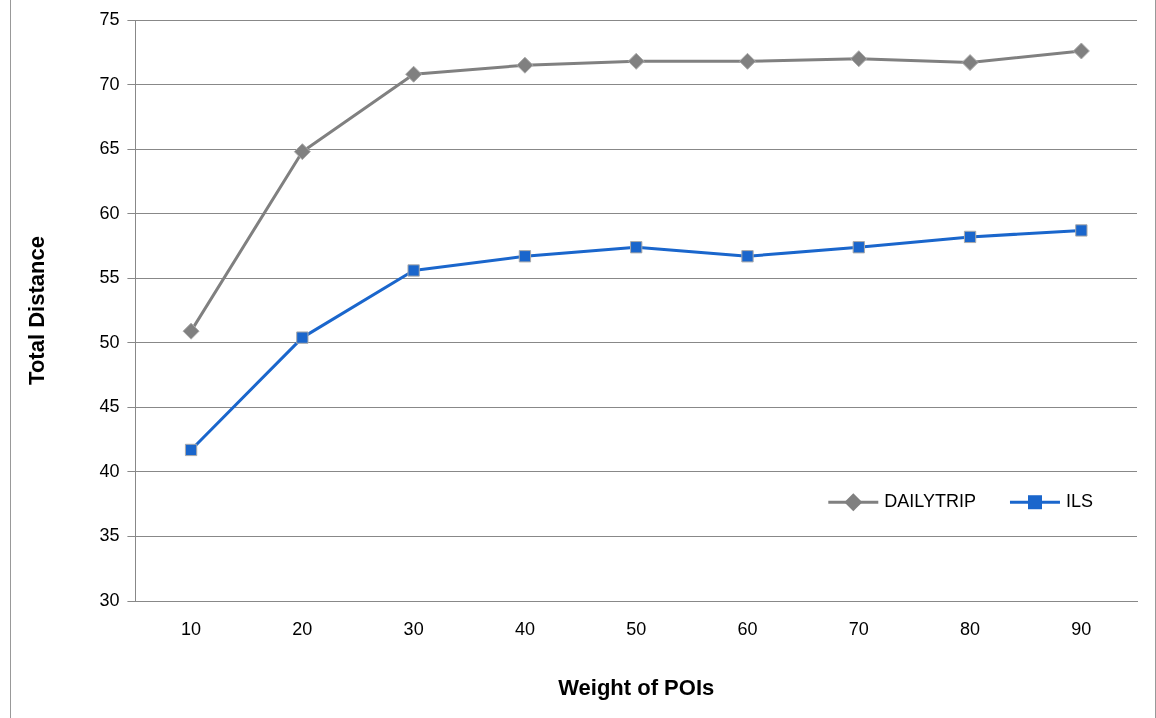 The image size is (1156, 718). What do you see at coordinates (413, 628) in the screenshot?
I see `x-tick-label: 30` at bounding box center [413, 628].